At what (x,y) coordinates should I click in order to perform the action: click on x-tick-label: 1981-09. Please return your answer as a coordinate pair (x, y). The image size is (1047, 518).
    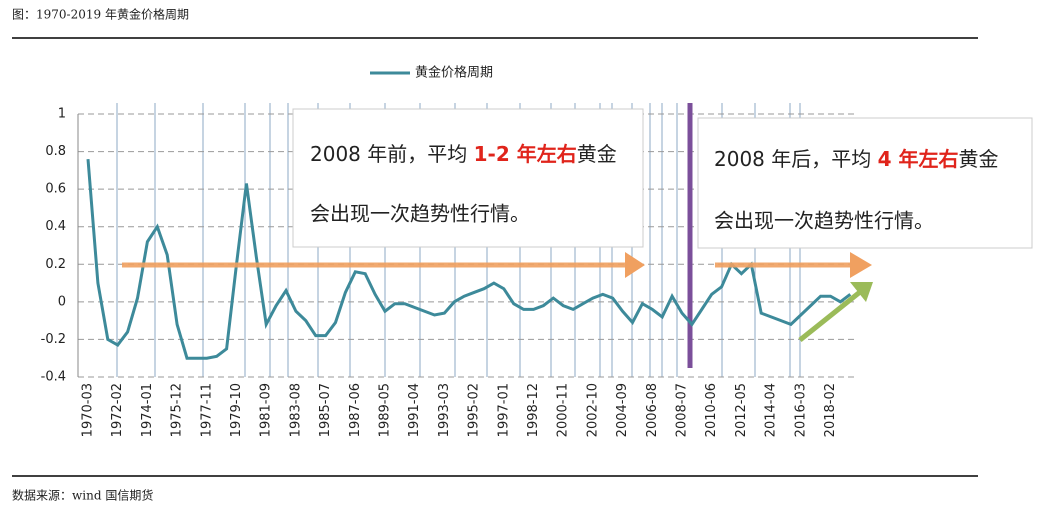
    Looking at the image, I should click on (266, 410).